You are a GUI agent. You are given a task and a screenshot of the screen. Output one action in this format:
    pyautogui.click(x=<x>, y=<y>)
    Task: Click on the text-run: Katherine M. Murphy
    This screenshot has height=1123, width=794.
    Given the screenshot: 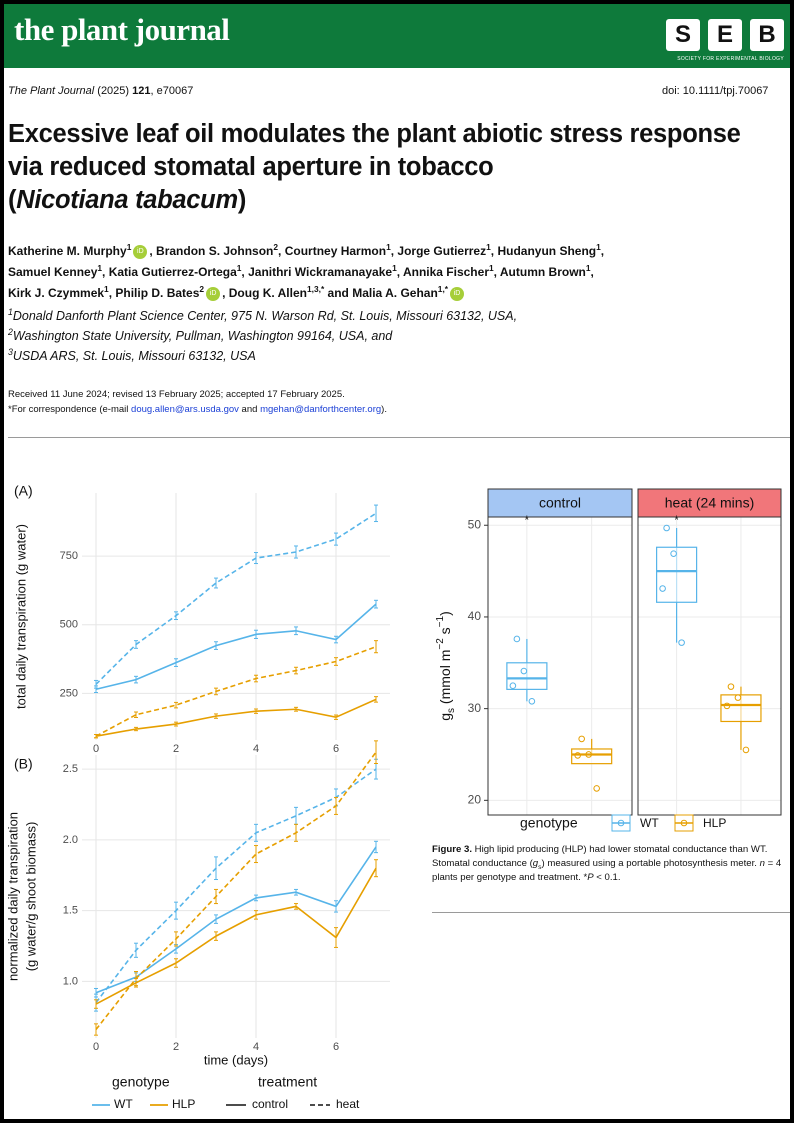 What is the action you would take?
    pyautogui.click(x=67, y=251)
    